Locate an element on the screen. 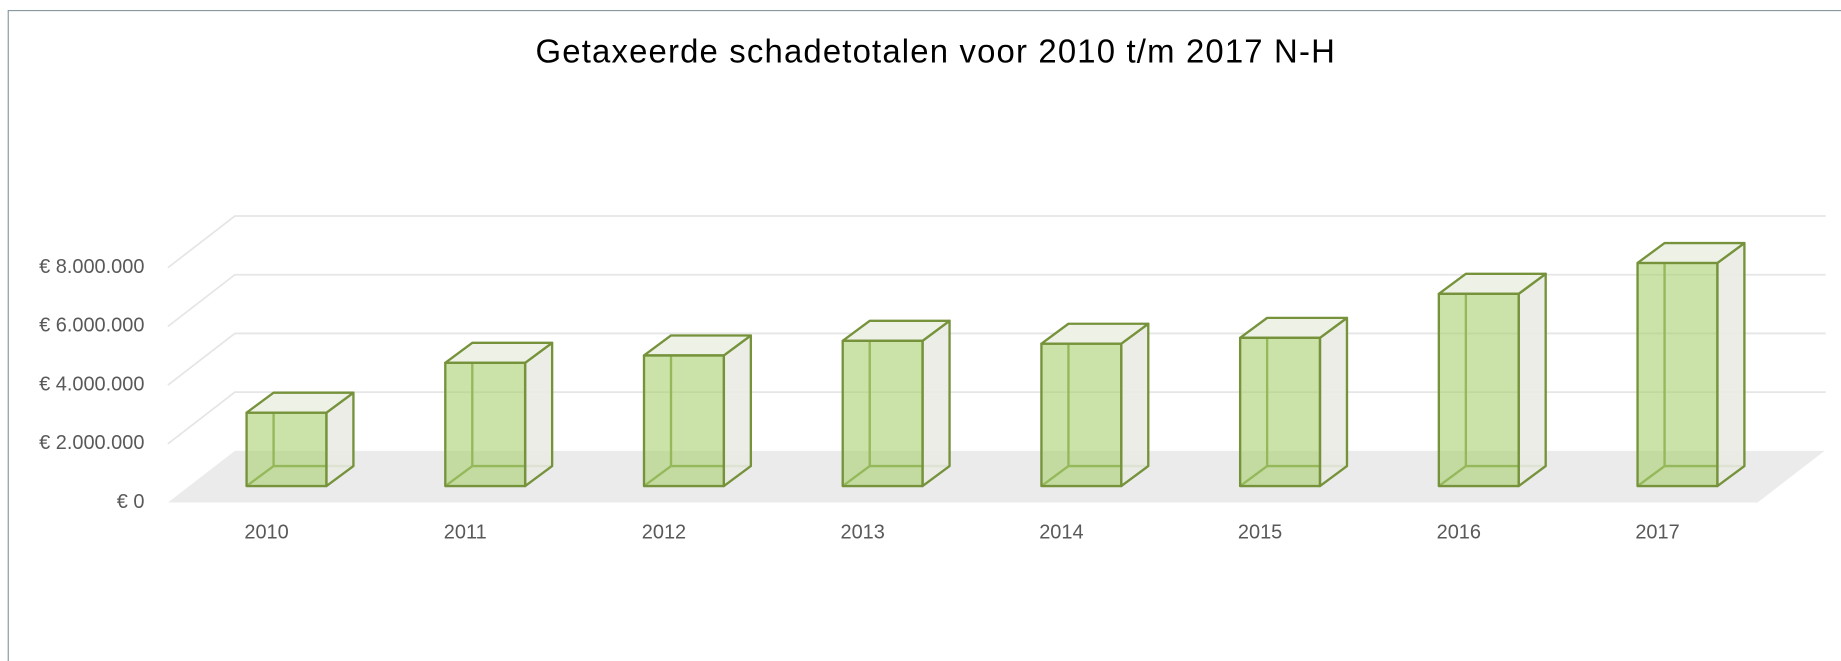 The height and width of the screenshot is (661, 1841). x-tick-label: 2015 is located at coordinates (1260, 532).